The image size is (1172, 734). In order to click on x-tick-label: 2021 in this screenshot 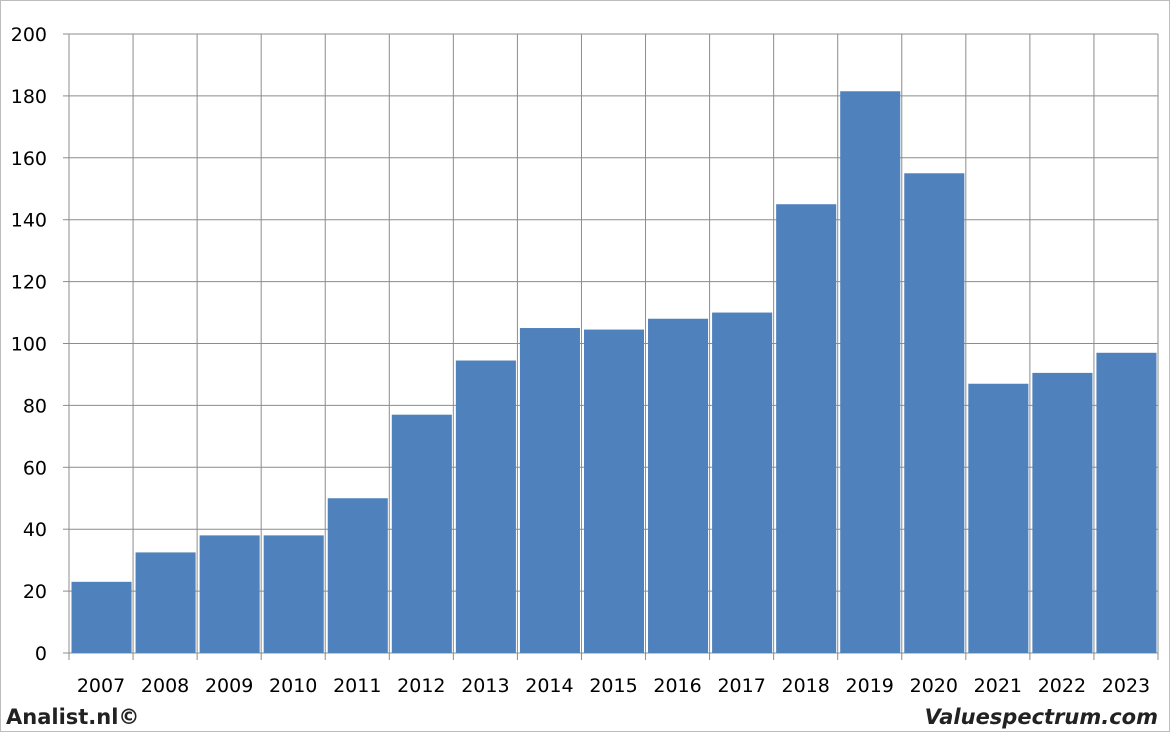, I will do `click(998, 686)`.